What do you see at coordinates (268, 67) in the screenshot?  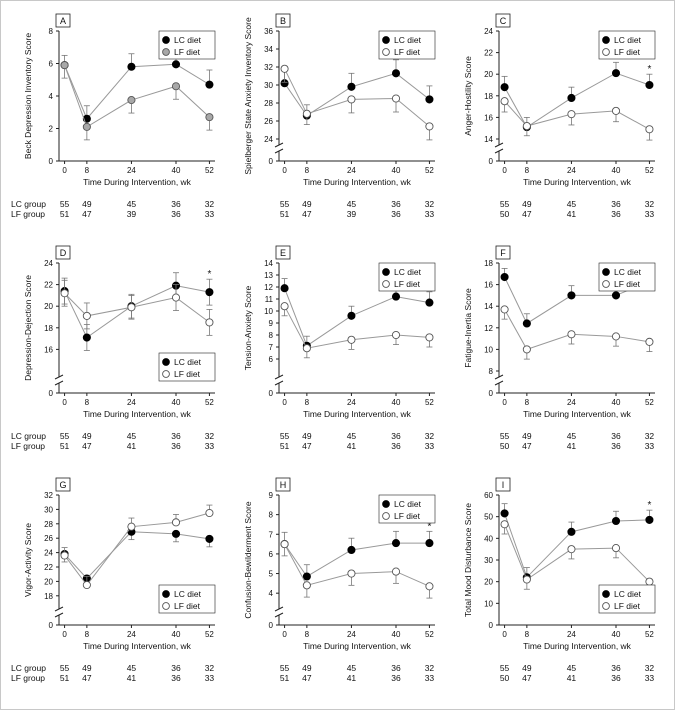 I see `y-tick-label: 32` at bounding box center [268, 67].